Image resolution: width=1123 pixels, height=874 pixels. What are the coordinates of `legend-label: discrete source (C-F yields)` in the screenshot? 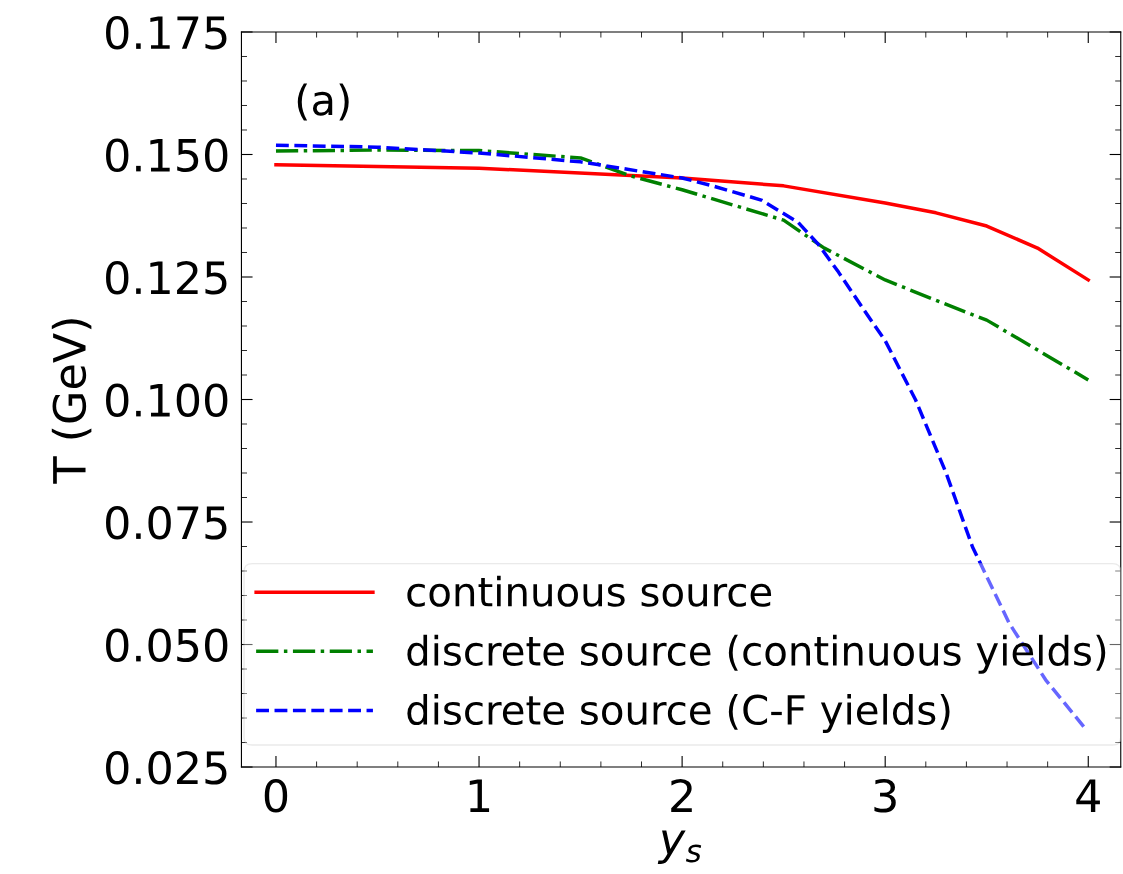 It's located at (678, 713).